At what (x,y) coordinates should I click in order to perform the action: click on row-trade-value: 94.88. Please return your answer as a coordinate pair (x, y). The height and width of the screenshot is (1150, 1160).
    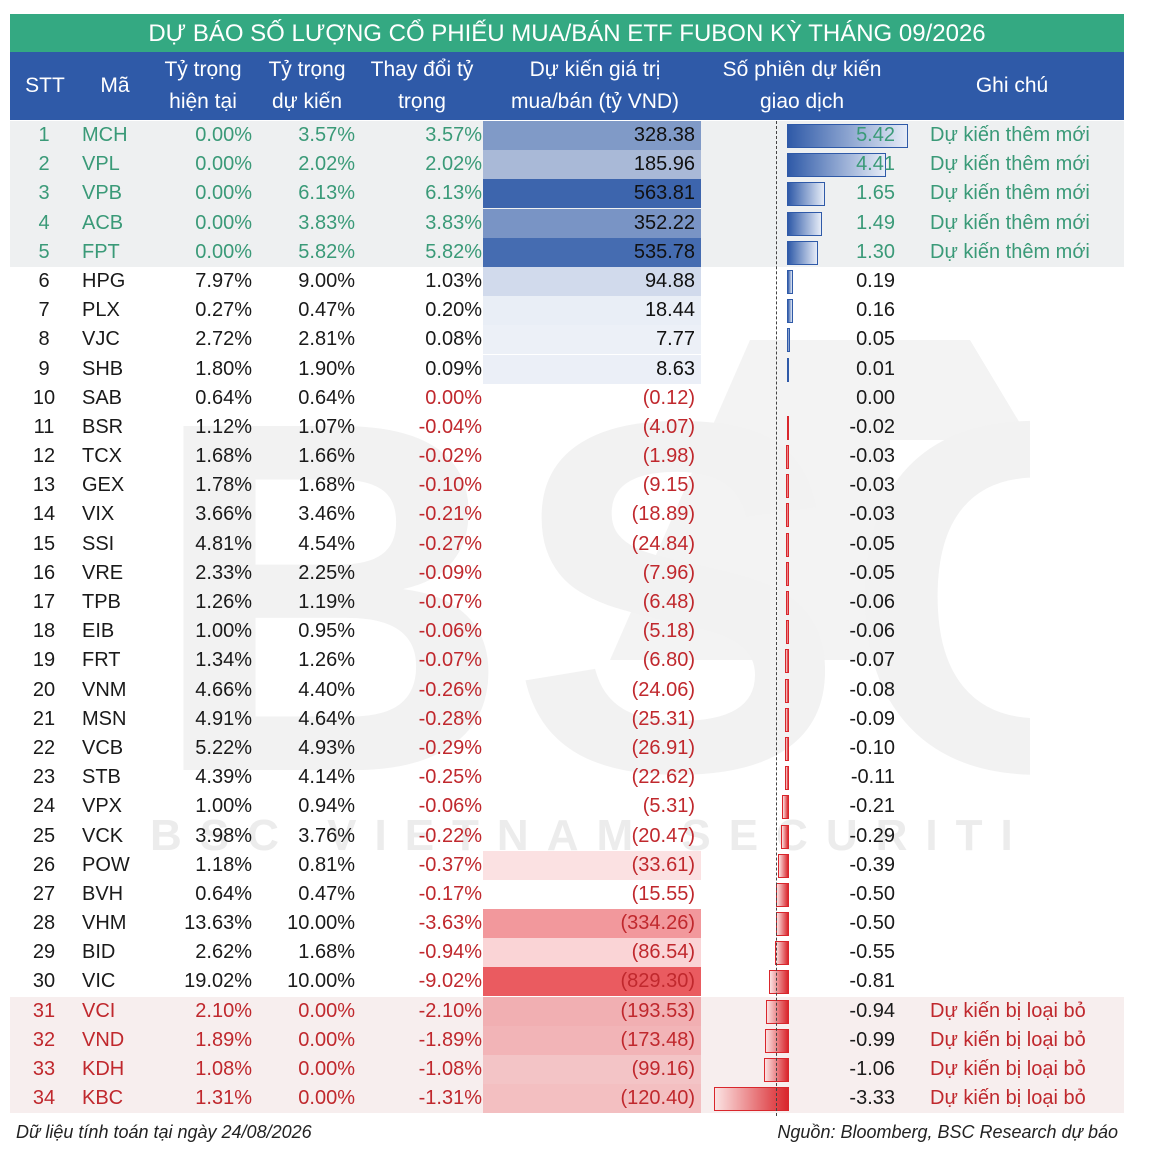
    Looking at the image, I should click on (592, 281).